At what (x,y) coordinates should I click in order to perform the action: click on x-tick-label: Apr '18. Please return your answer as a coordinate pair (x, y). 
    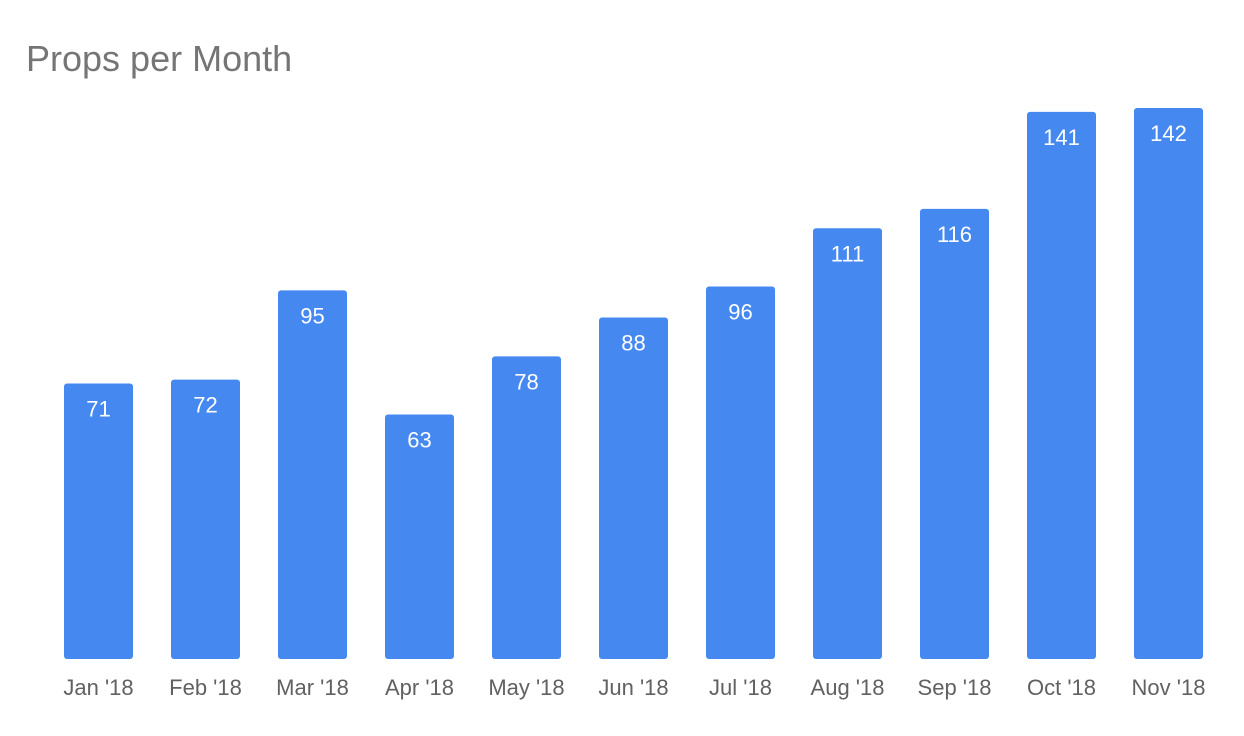
    Looking at the image, I should click on (419, 687).